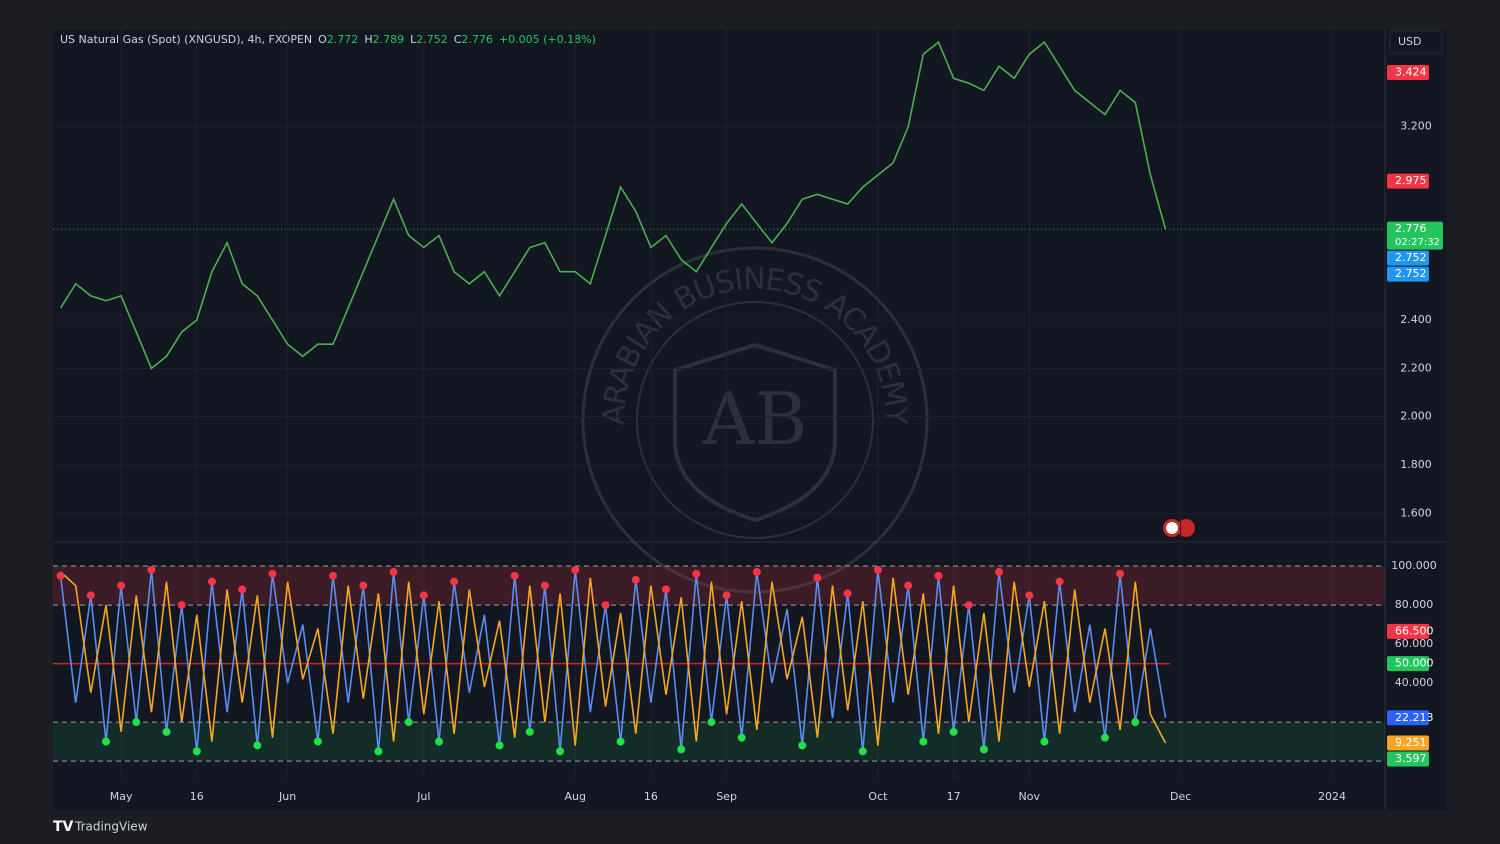 Image resolution: width=1500 pixels, height=844 pixels. I want to click on x-tick-label: 16, so click(197, 796).